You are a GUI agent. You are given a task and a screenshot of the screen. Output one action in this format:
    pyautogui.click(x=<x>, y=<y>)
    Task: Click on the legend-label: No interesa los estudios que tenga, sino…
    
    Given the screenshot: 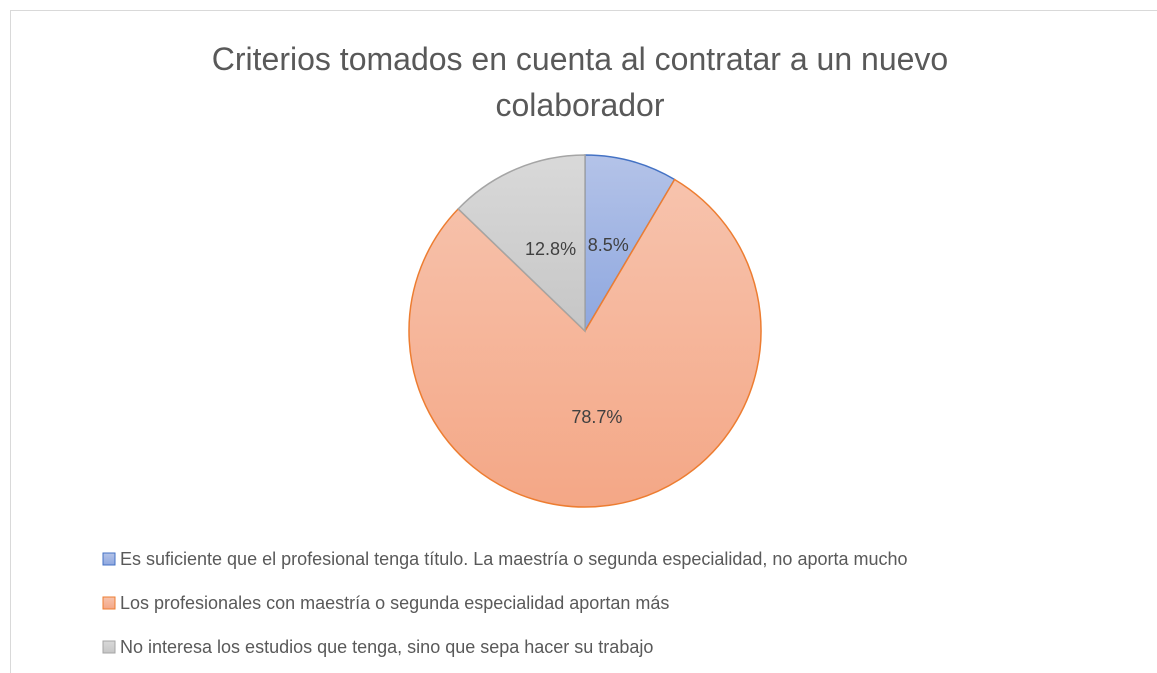 What is the action you would take?
    pyautogui.click(x=386, y=647)
    